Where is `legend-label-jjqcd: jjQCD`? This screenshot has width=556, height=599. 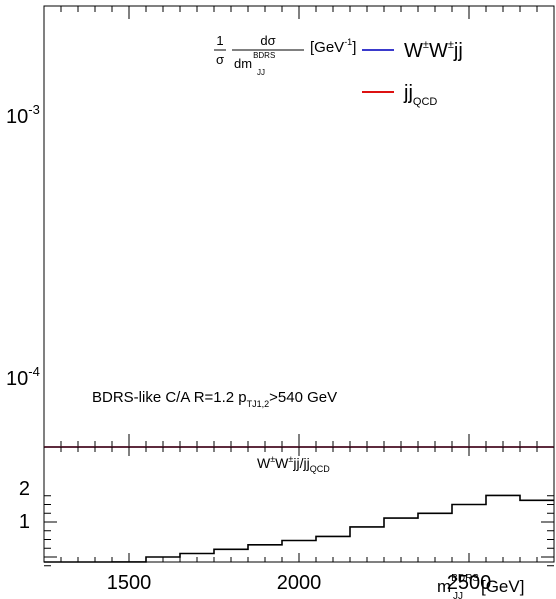 legend-label-jjqcd: jjQCD is located at coordinates (420, 95).